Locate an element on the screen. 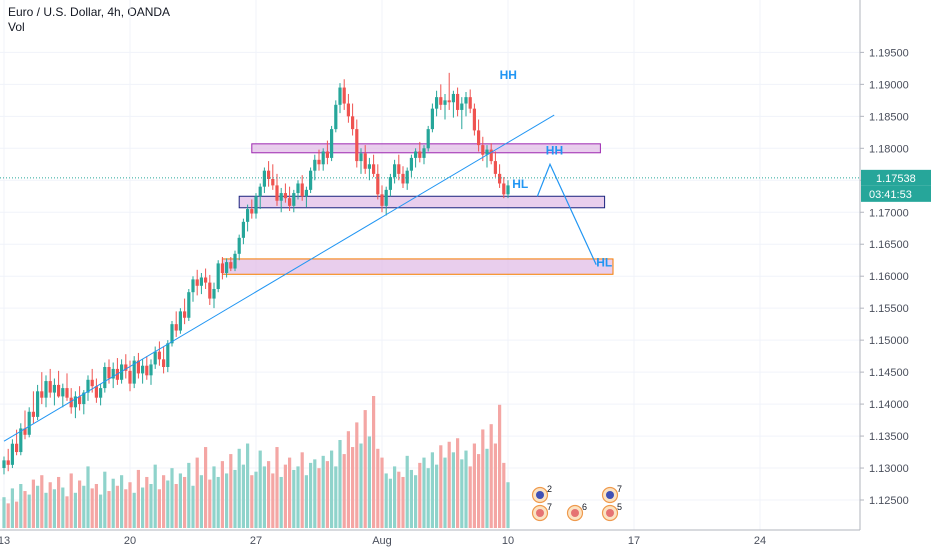  target-zone is located at coordinates (417, 266).